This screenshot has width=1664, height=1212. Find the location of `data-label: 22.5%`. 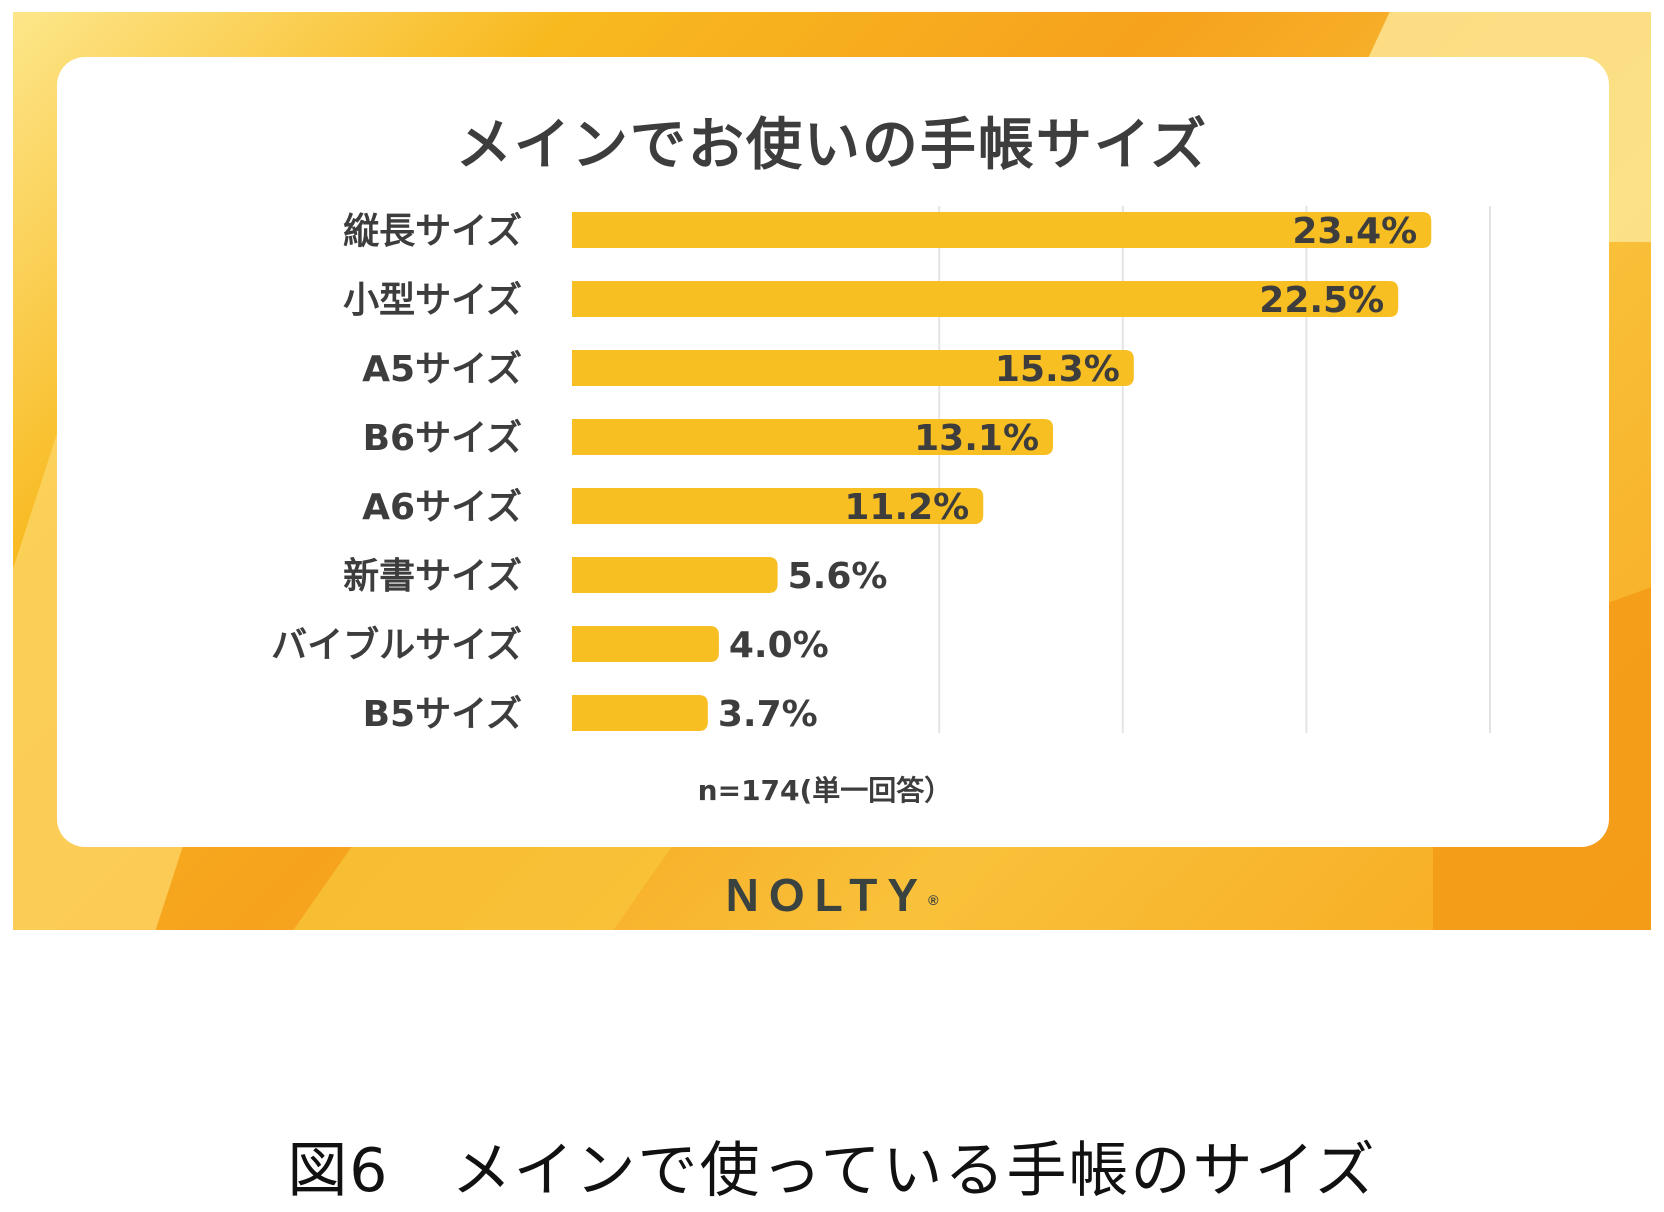

data-label: 22.5% is located at coordinates (1321, 300).